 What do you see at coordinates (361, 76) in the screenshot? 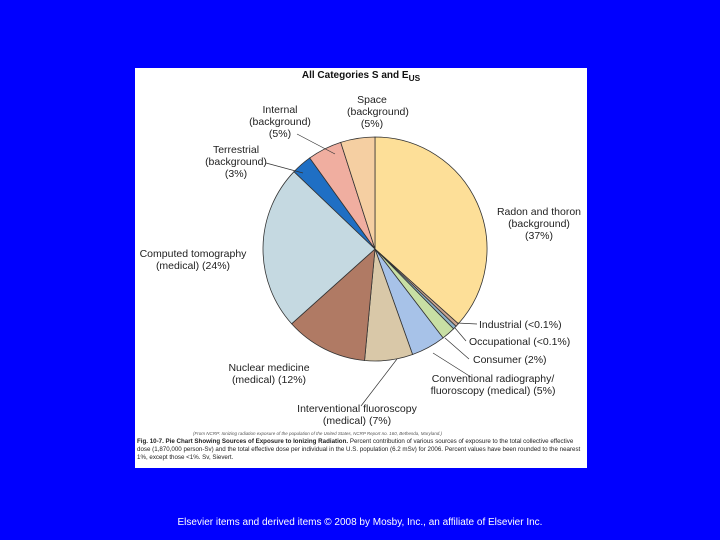
I see `chart-title: All Categories S and EUS` at bounding box center [361, 76].